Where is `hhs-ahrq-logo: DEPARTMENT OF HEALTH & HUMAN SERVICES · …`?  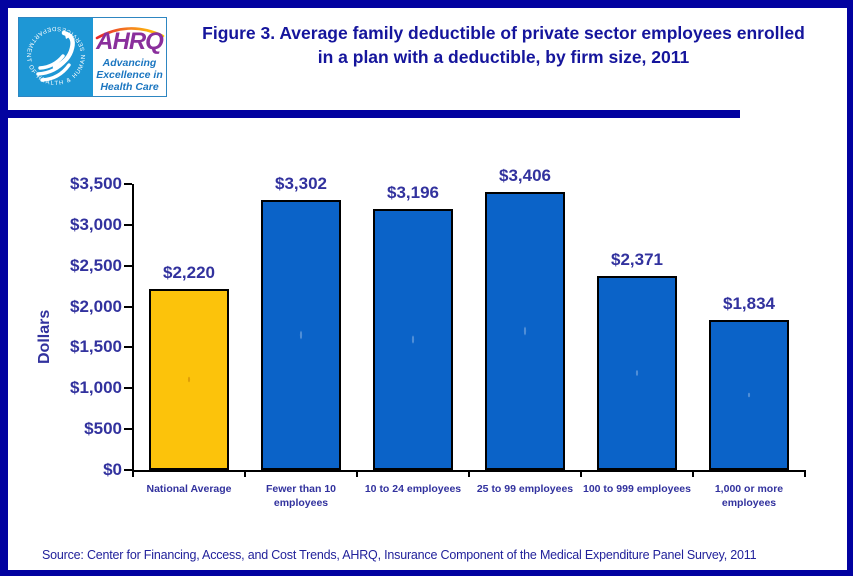 hhs-ahrq-logo: DEPARTMENT OF HEALTH & HUMAN SERVICES · … is located at coordinates (92, 57).